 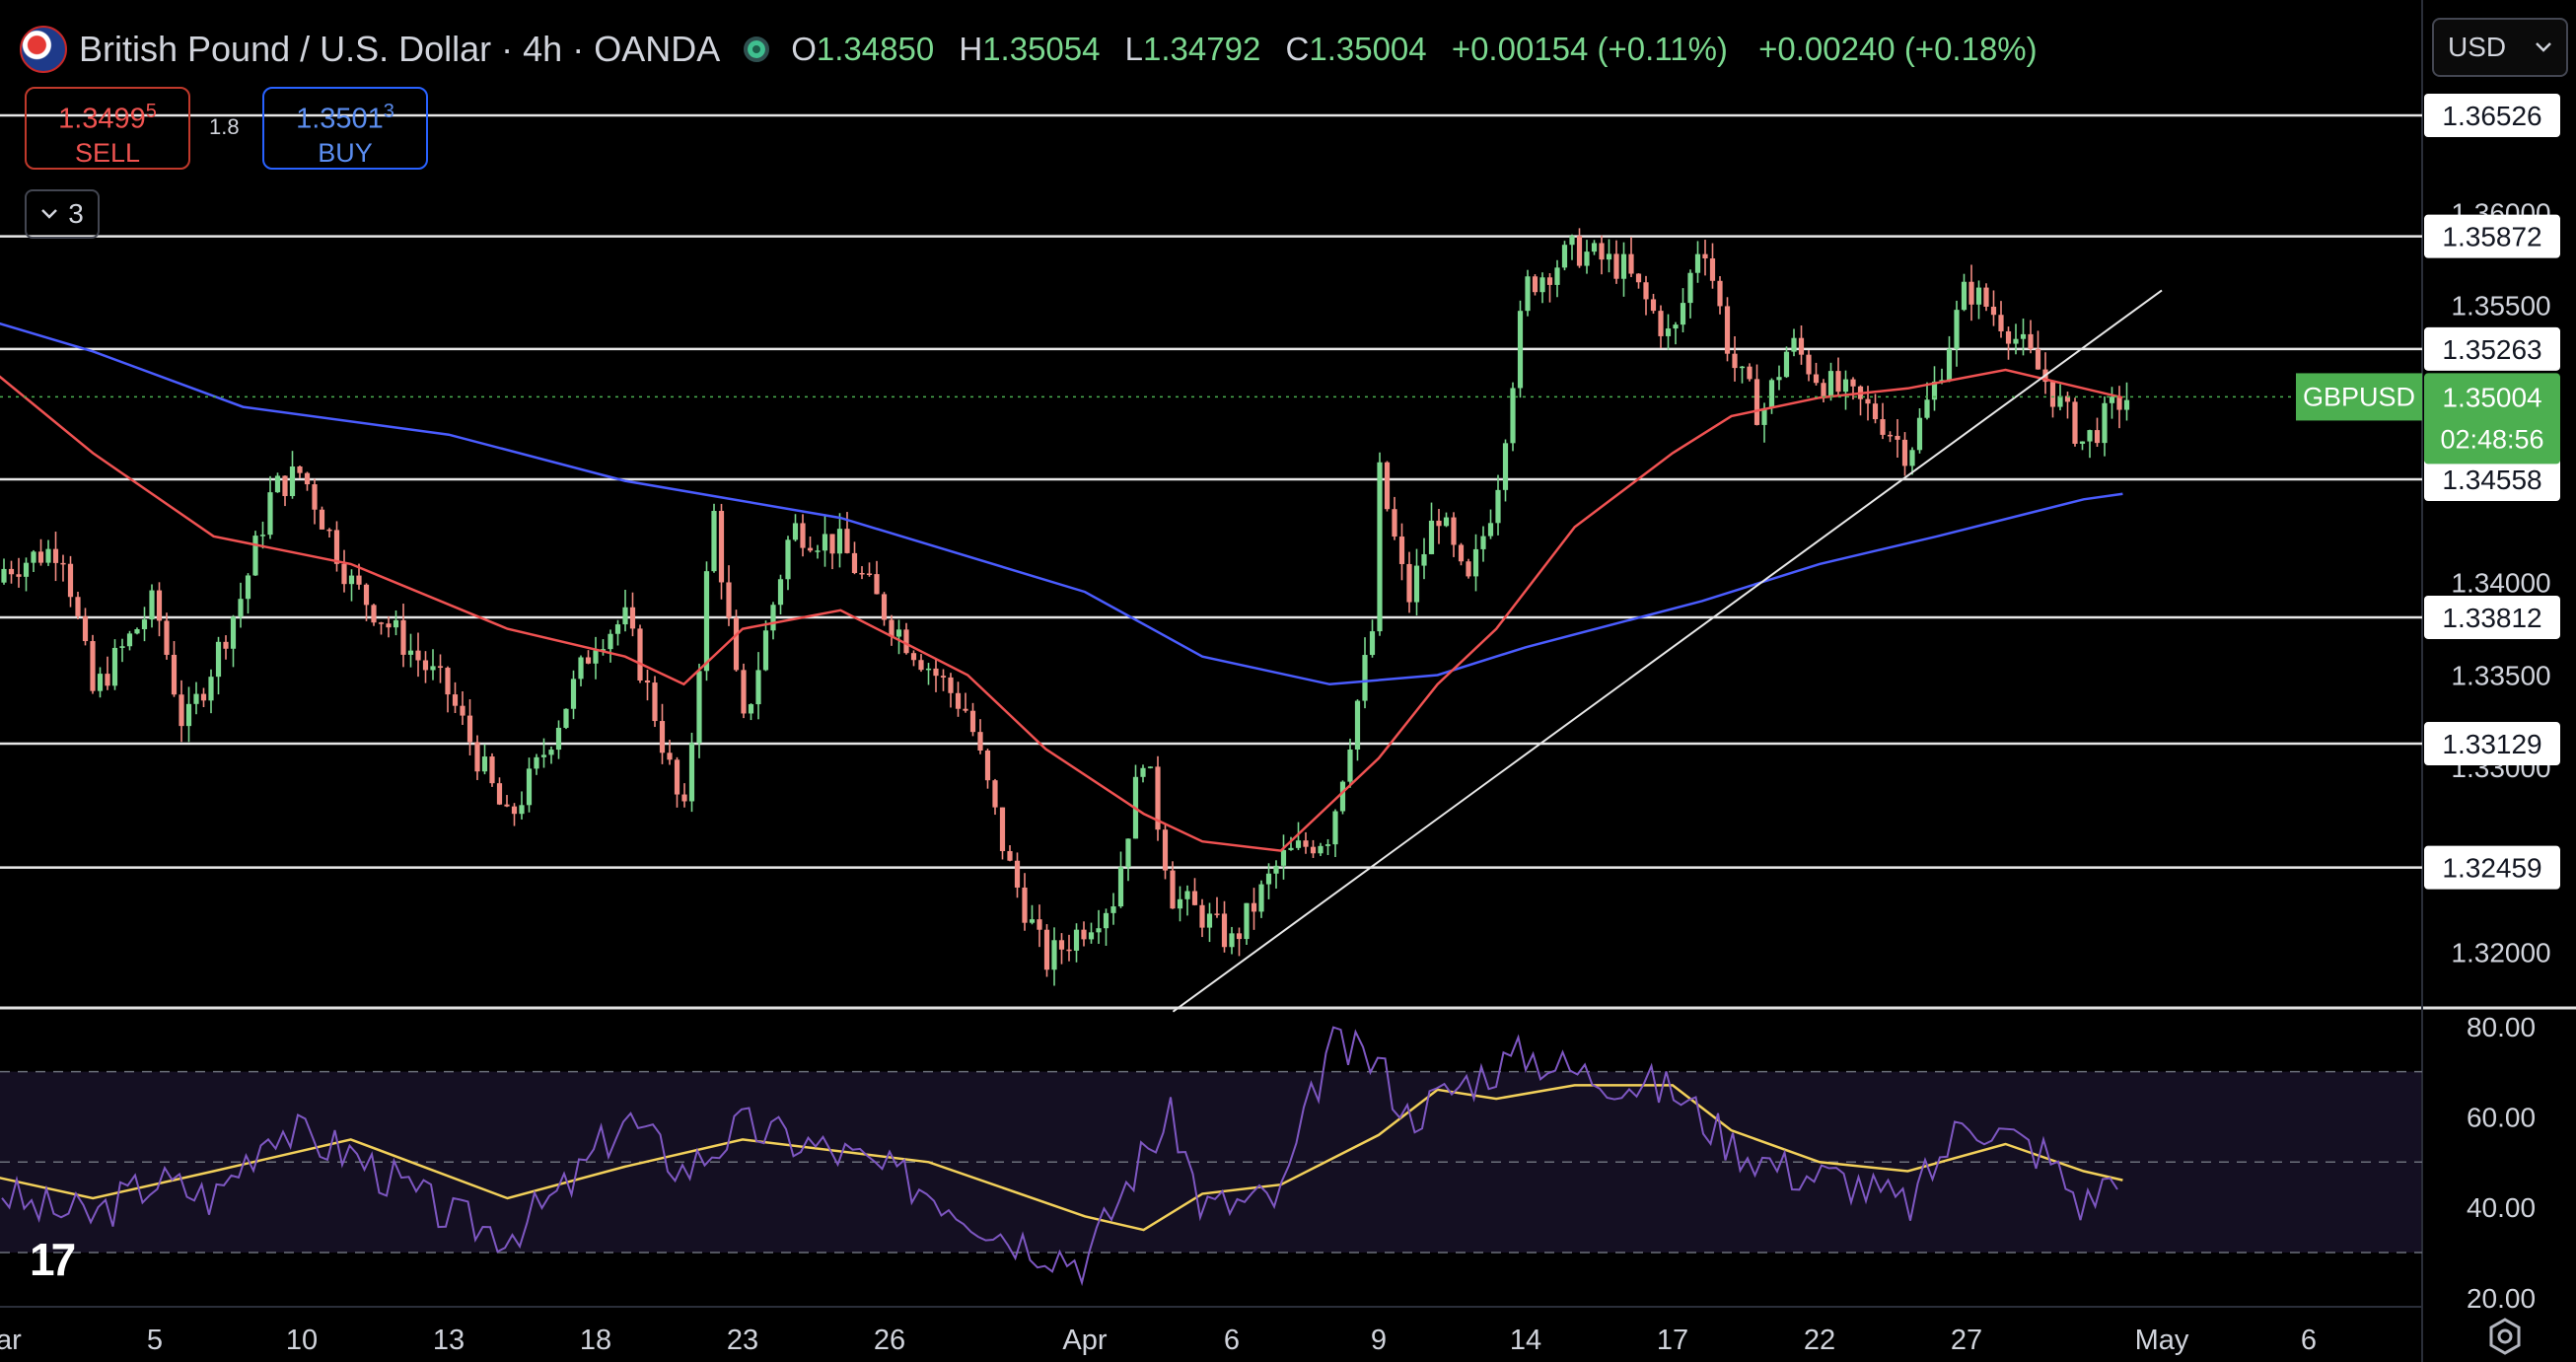 I want to click on currency-select: USD, so click(x=2500, y=47).